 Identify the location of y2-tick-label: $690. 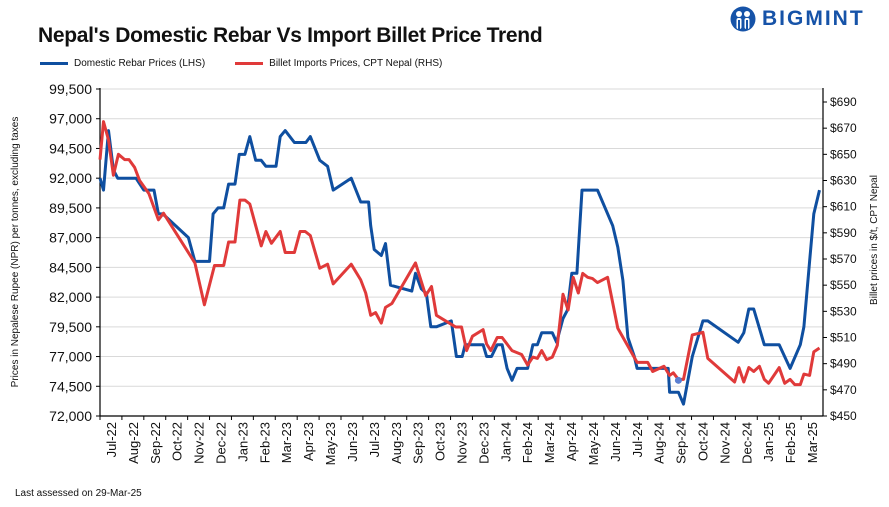
(843, 102).